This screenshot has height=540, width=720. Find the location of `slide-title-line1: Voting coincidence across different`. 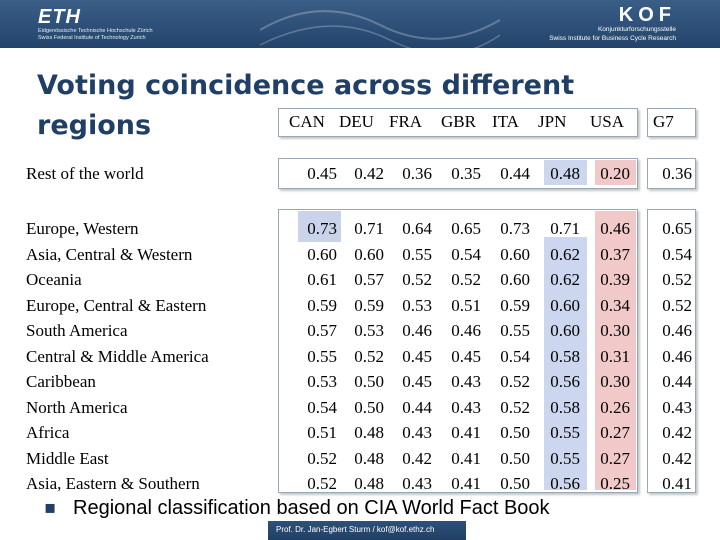

slide-title-line1: Voting coincidence across different is located at coordinates (306, 85).